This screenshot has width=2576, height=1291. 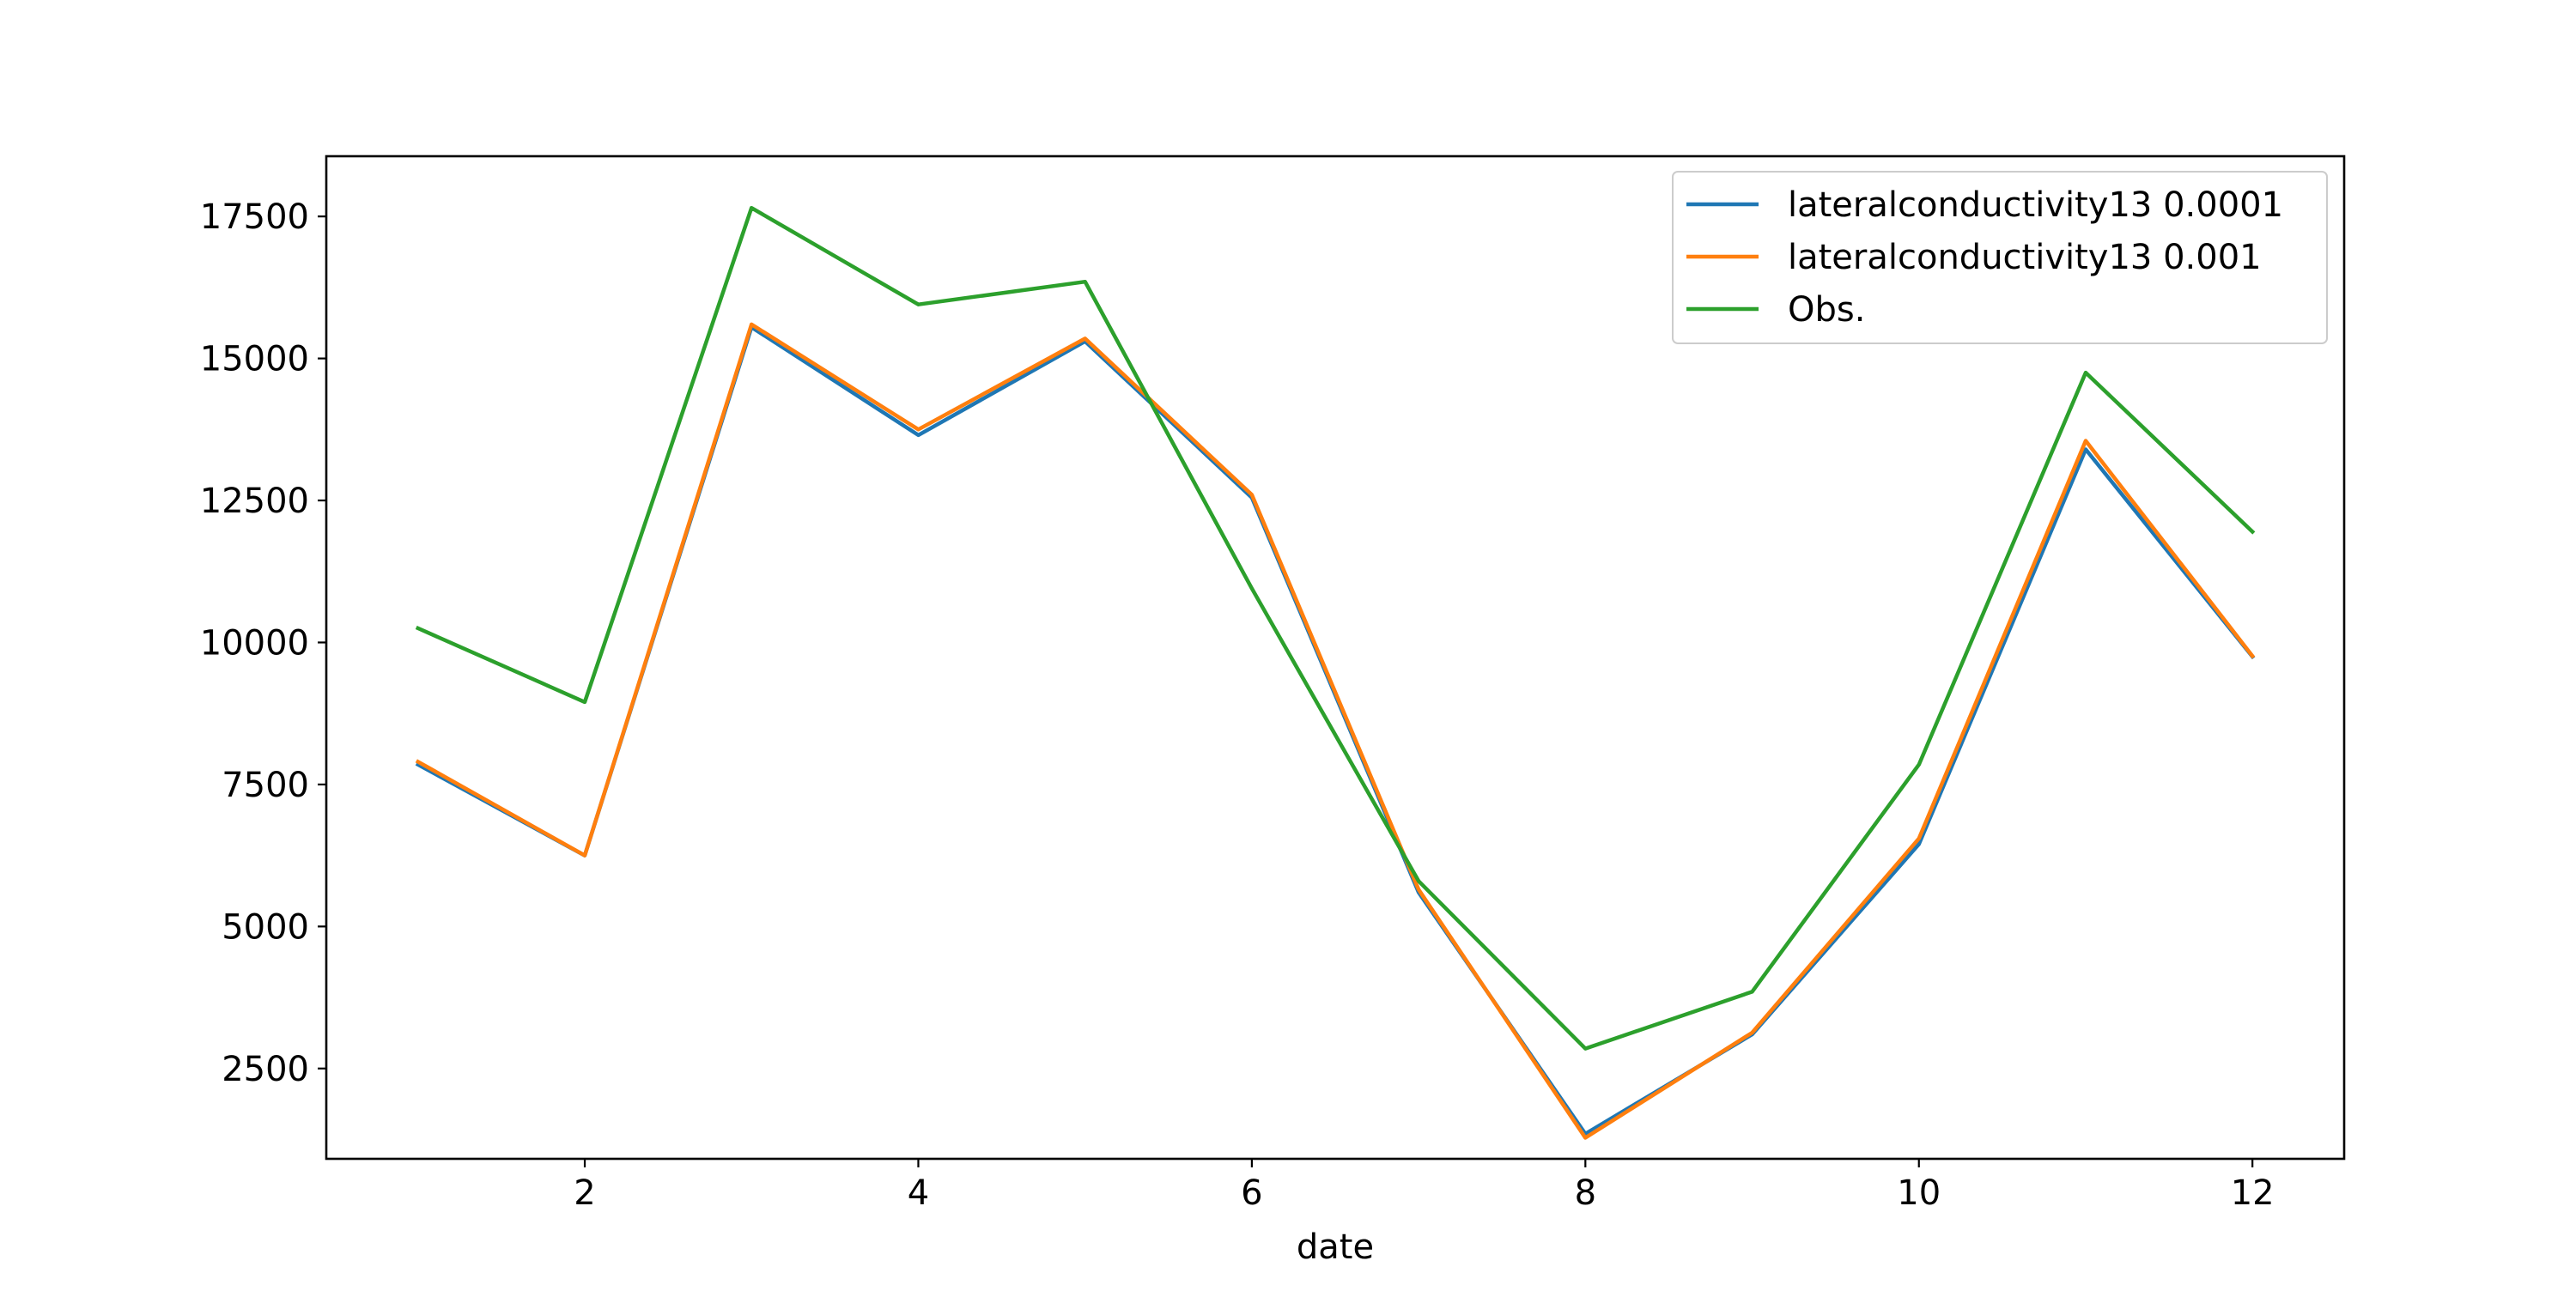 I want to click on legend-label-0: lateralconductivity13 0.0001, so click(x=2035, y=205).